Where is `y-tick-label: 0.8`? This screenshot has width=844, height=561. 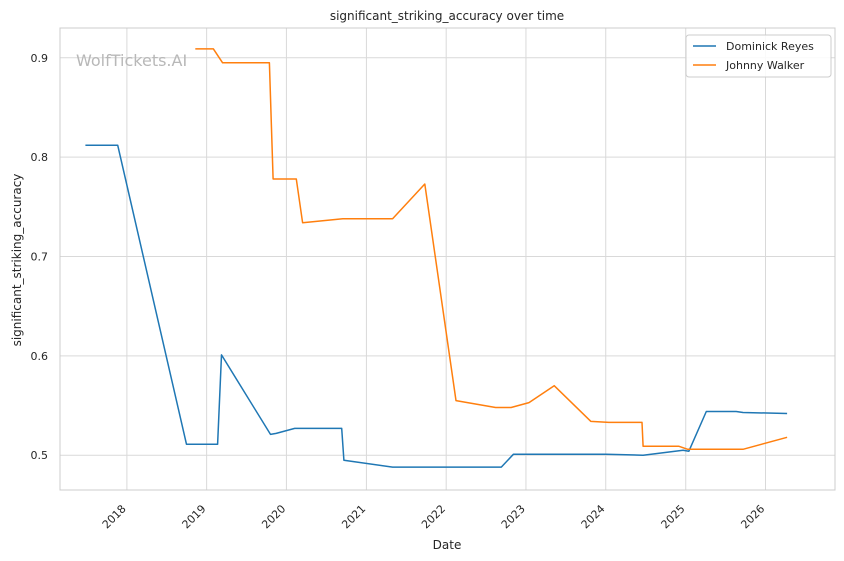 y-tick-label: 0.8 is located at coordinates (40, 157).